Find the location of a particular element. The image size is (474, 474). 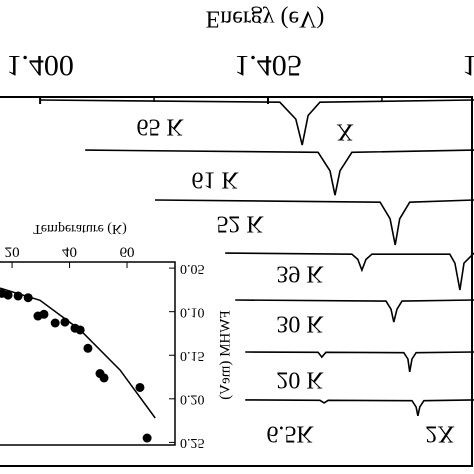

series-label: 30 K is located at coordinates (300, 323).